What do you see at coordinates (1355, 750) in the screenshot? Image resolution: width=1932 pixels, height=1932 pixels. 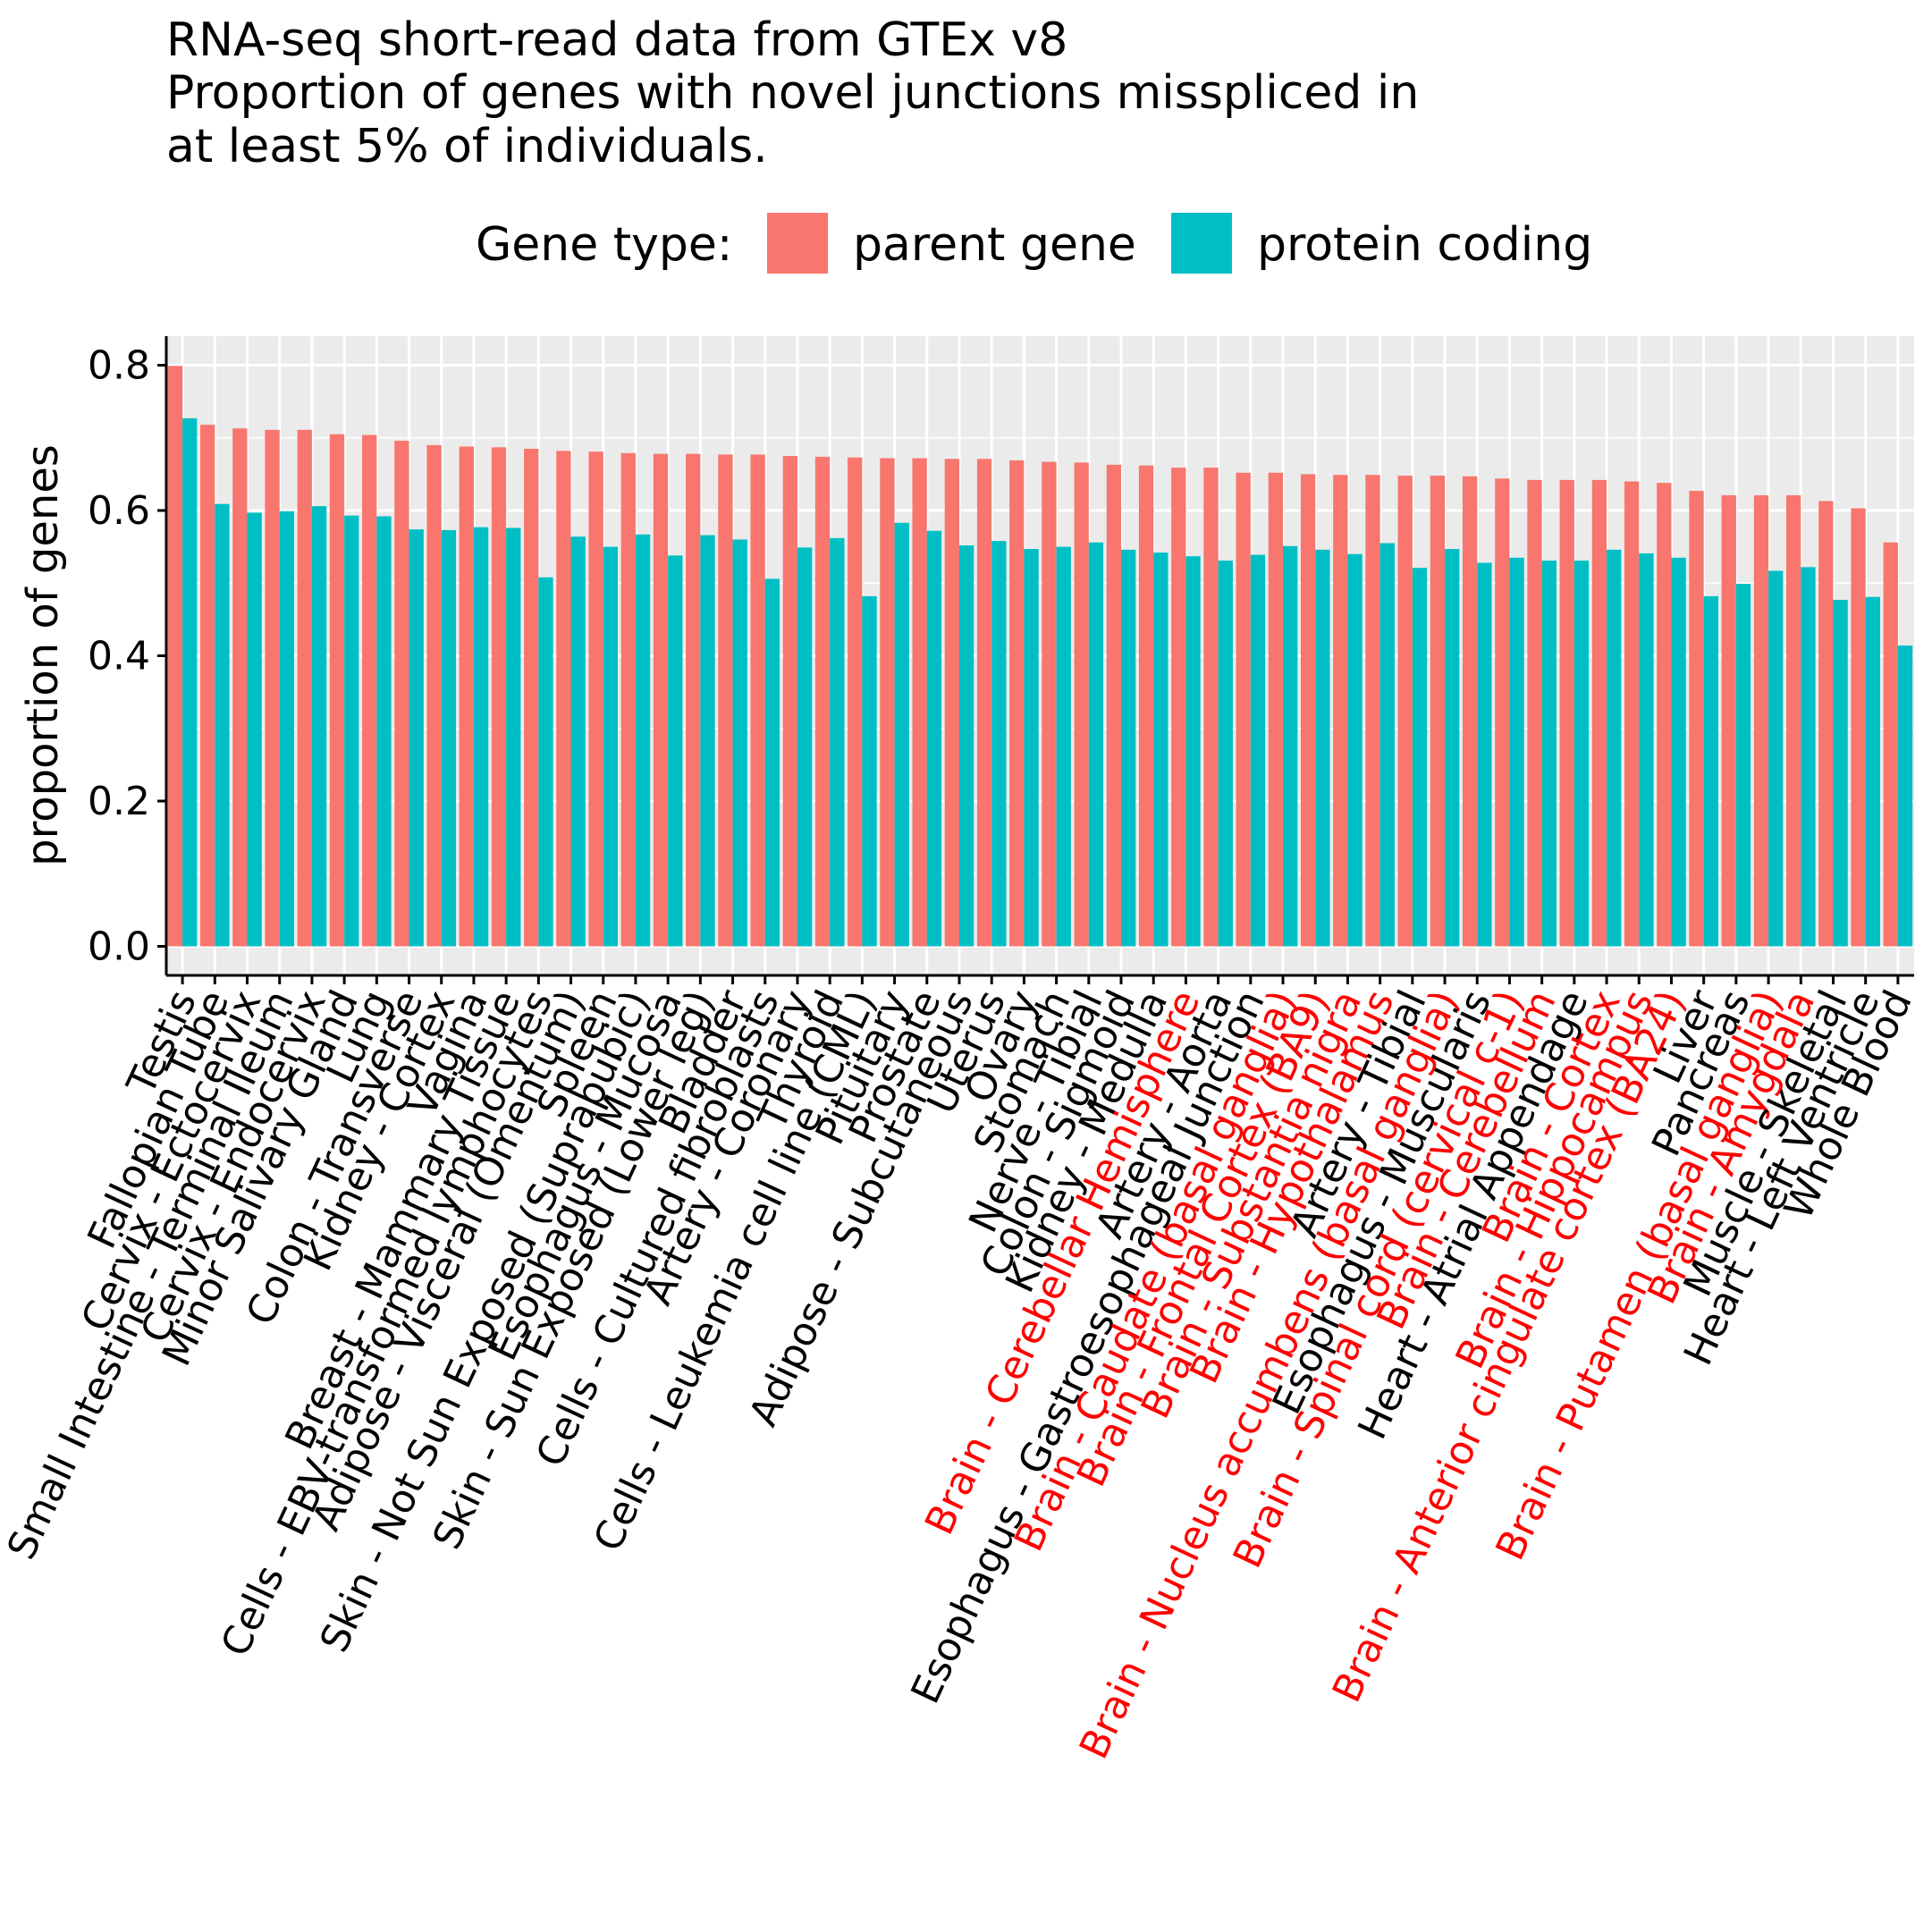 I see `bar-protein-coding-brain-substantia-nigra` at bounding box center [1355, 750].